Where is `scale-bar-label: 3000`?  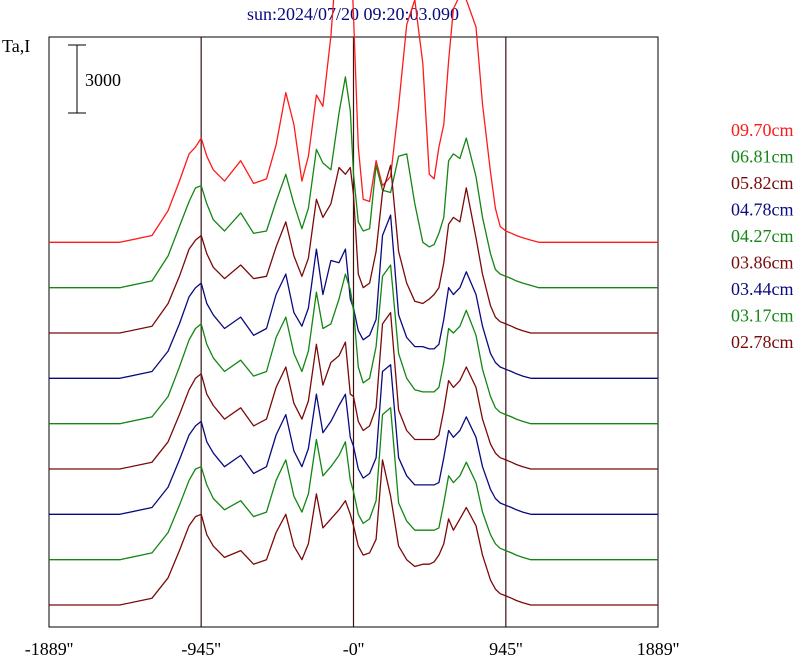
scale-bar-label: 3000 is located at coordinates (103, 80).